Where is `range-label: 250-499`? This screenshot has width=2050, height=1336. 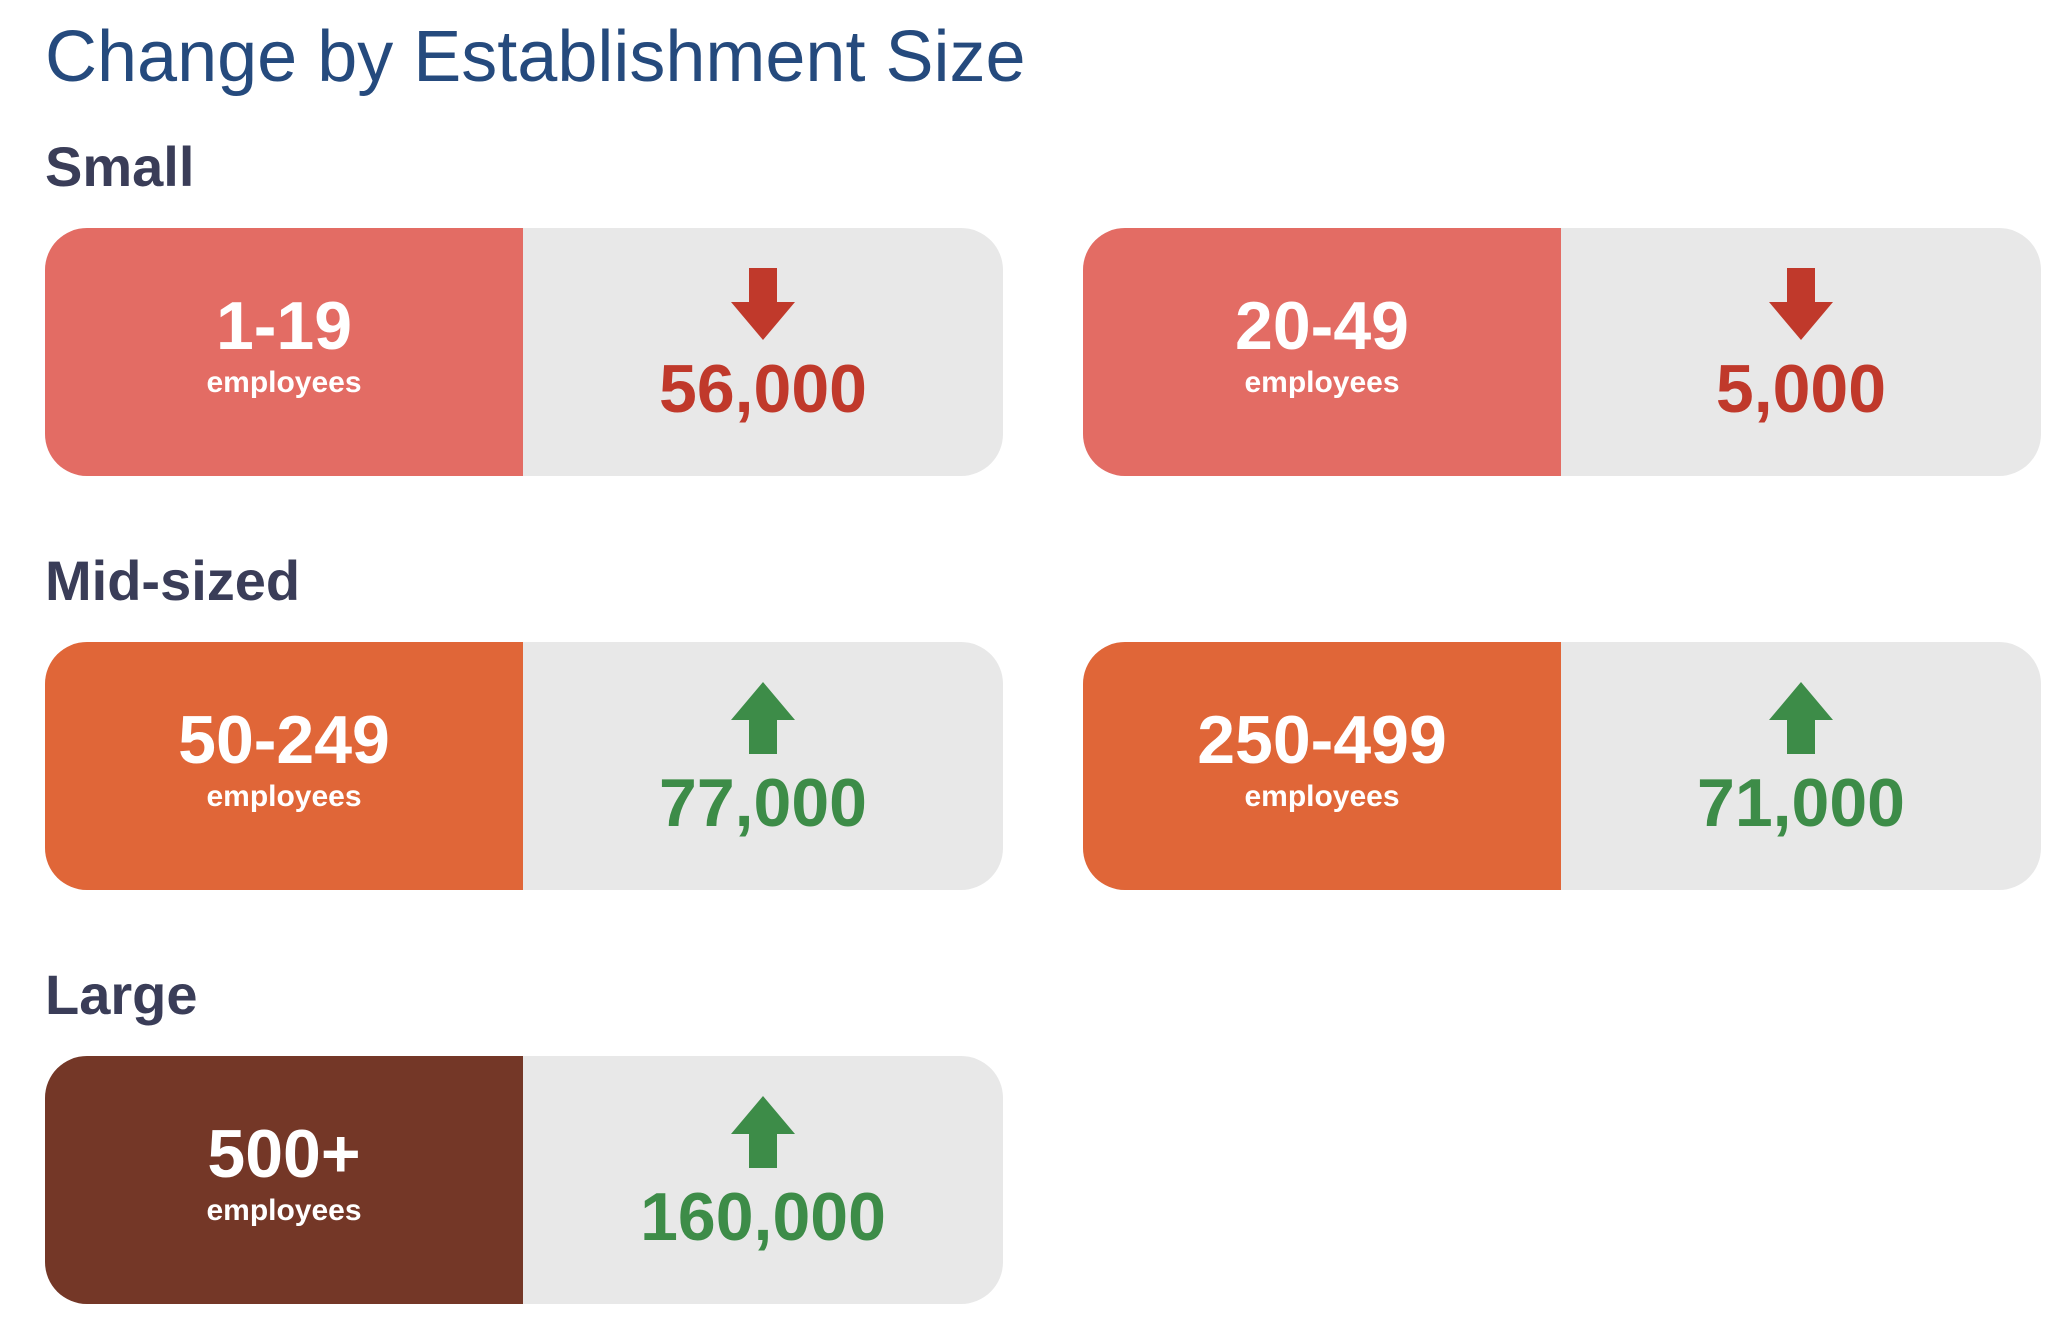
range-label: 250-499 is located at coordinates (1322, 739).